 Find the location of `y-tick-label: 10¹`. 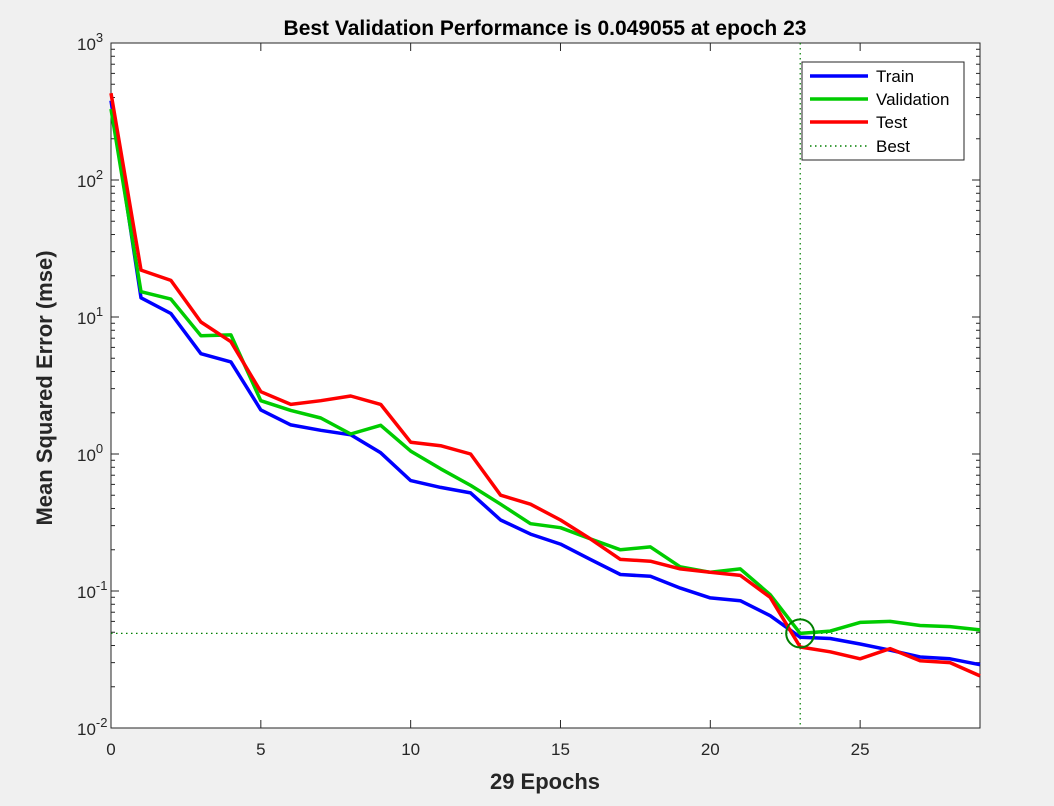

y-tick-label: 10¹ is located at coordinates (90, 316).